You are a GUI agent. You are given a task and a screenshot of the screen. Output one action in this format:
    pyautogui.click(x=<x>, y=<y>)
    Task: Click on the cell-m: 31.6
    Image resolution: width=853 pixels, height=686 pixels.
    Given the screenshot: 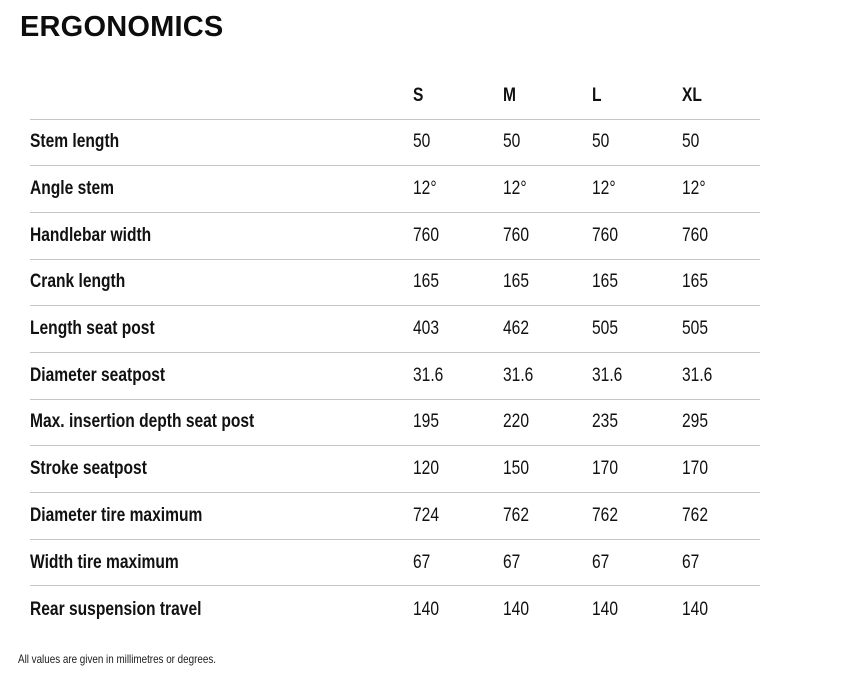 What is the action you would take?
    pyautogui.click(x=547, y=376)
    